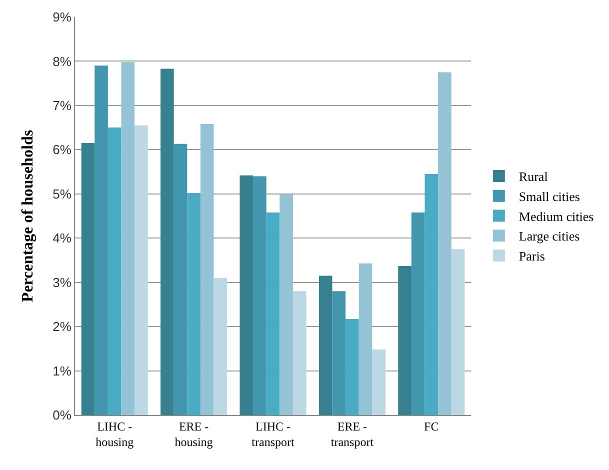 The width and height of the screenshot is (609, 470). I want to click on y-tick-label: 4%, so click(62, 238).